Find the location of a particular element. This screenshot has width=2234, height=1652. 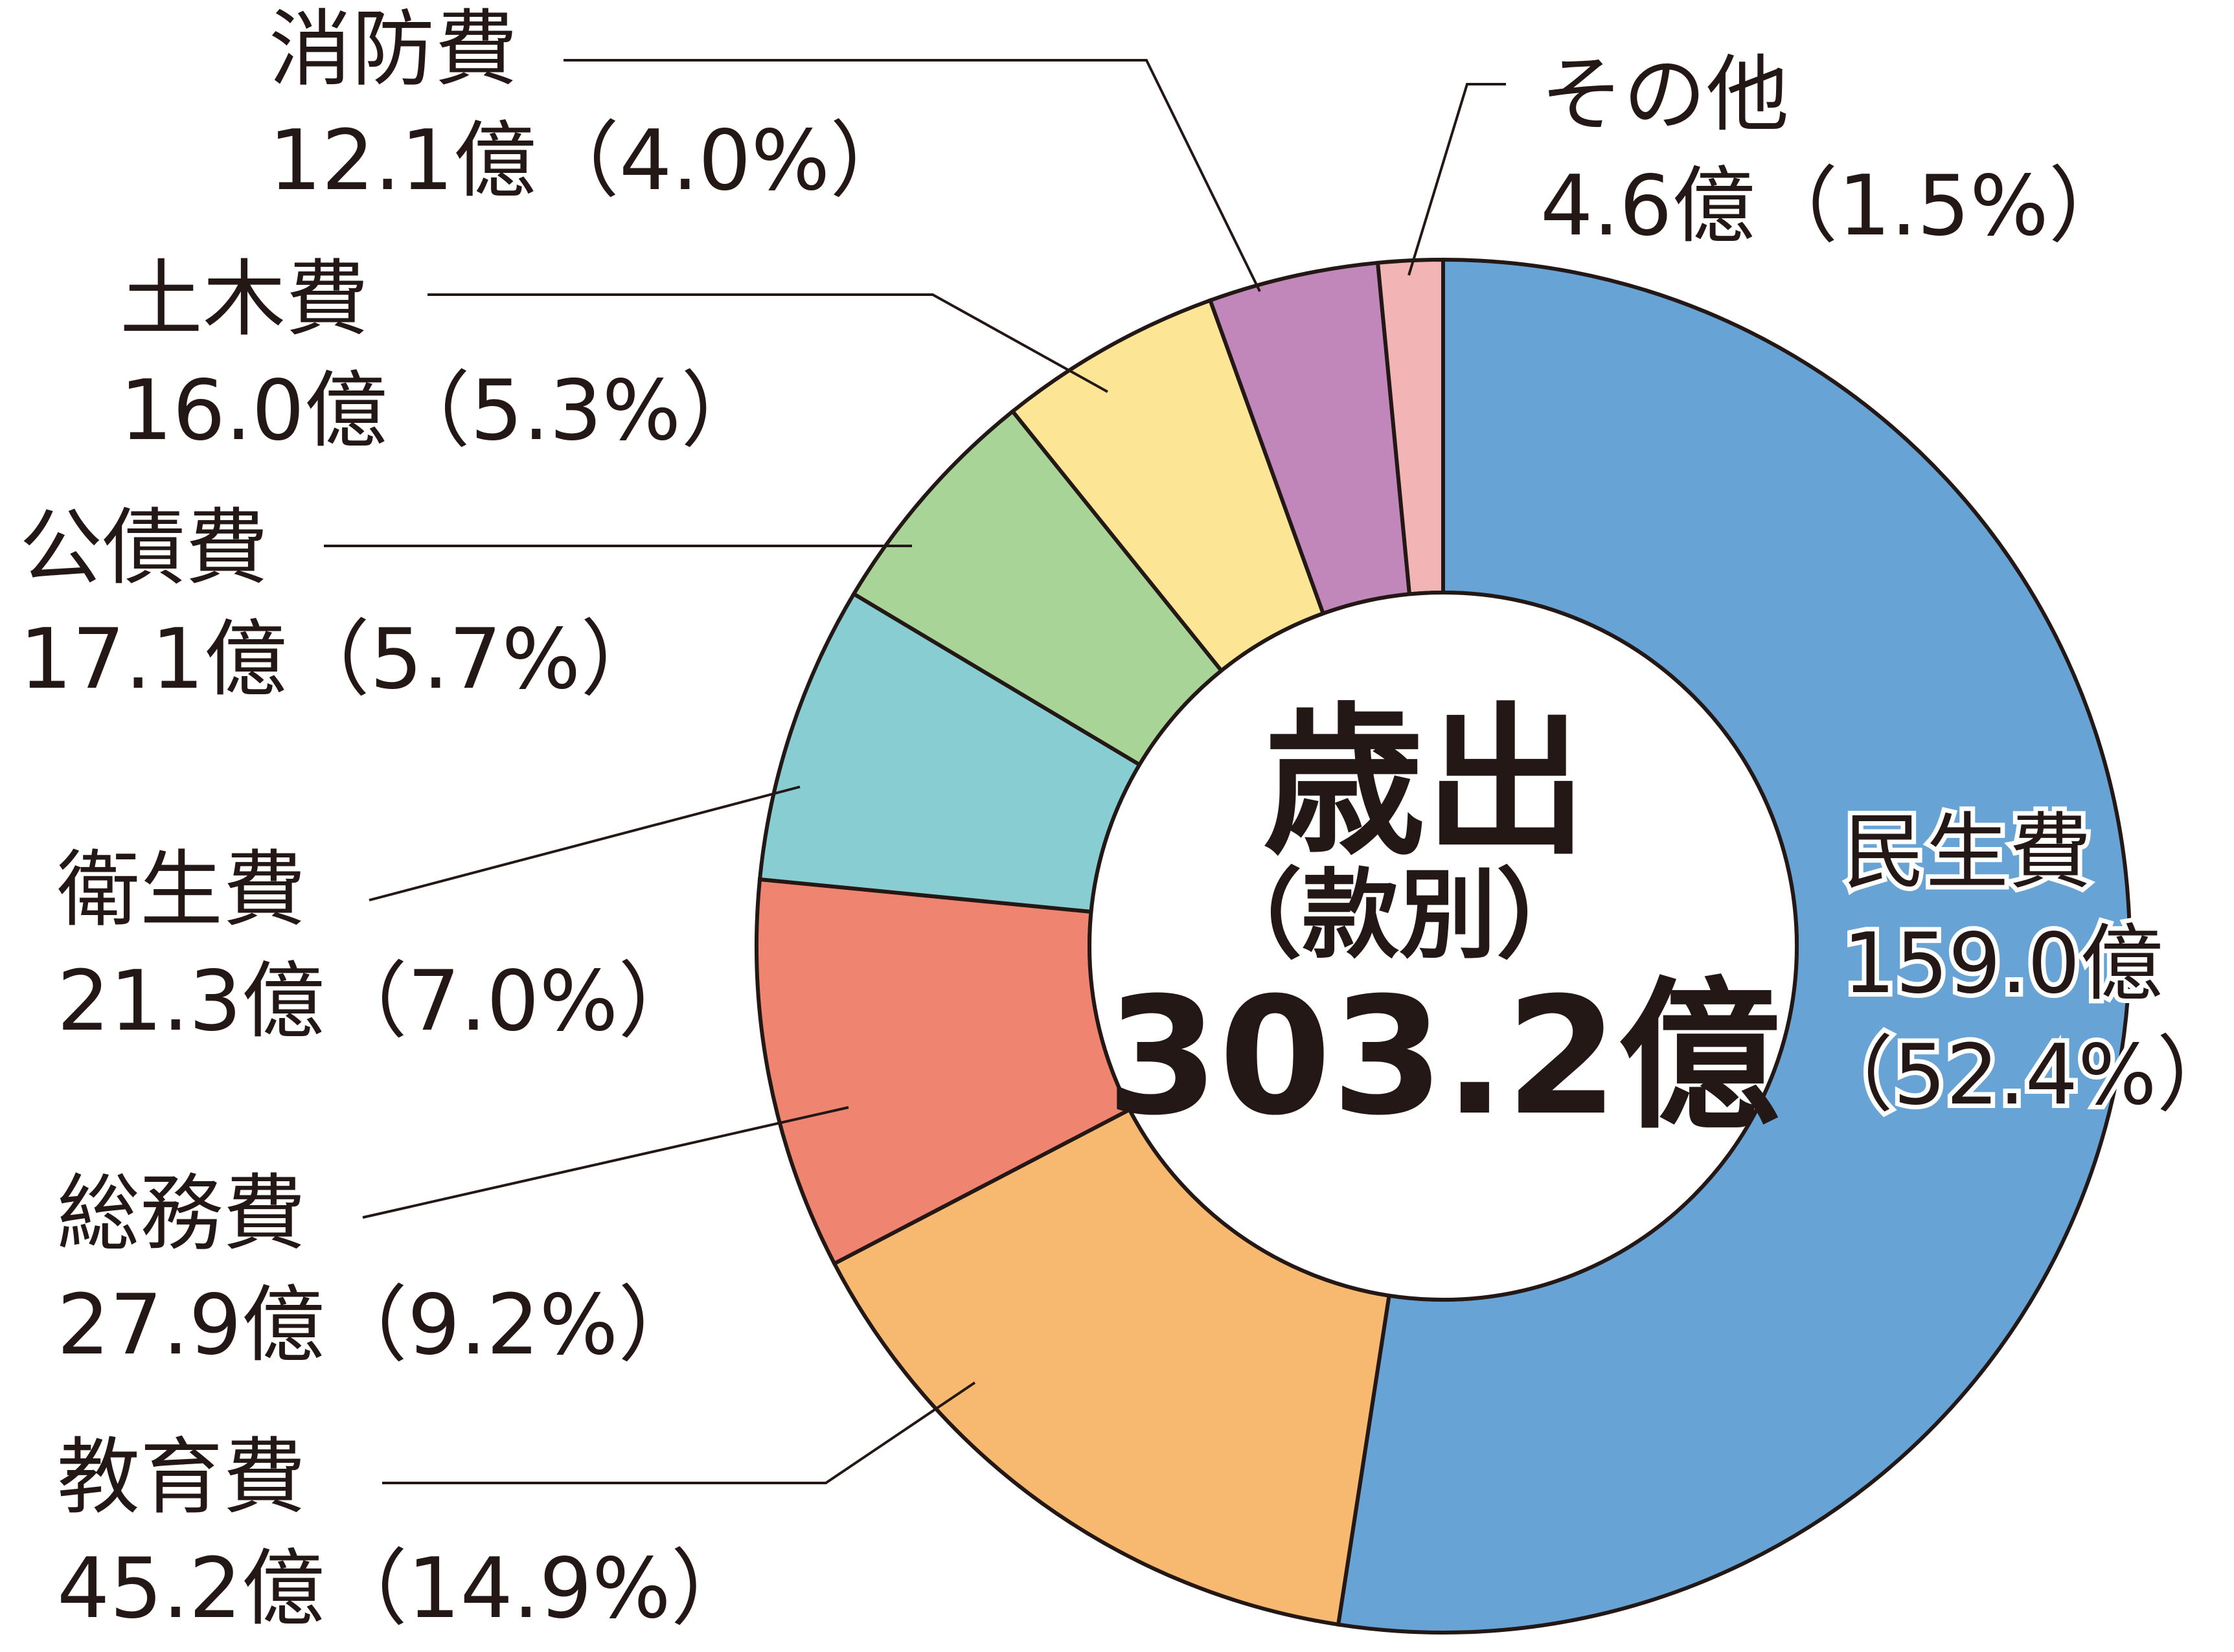

slice-value: 12.1億（4.0%） is located at coordinates (591, 161).